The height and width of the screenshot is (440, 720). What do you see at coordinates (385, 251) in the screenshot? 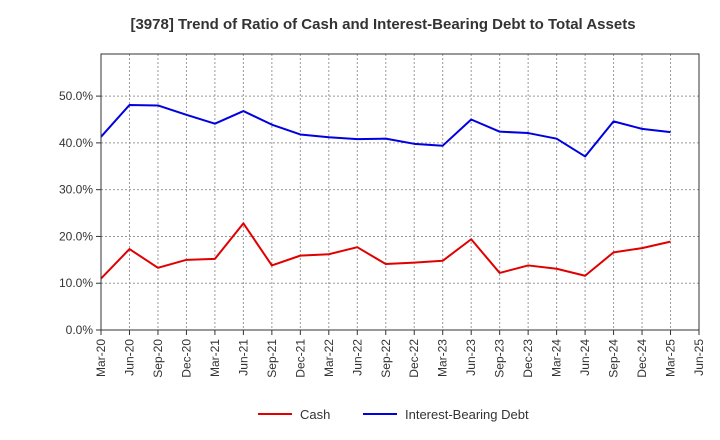
I see `series-line-cash` at bounding box center [385, 251].